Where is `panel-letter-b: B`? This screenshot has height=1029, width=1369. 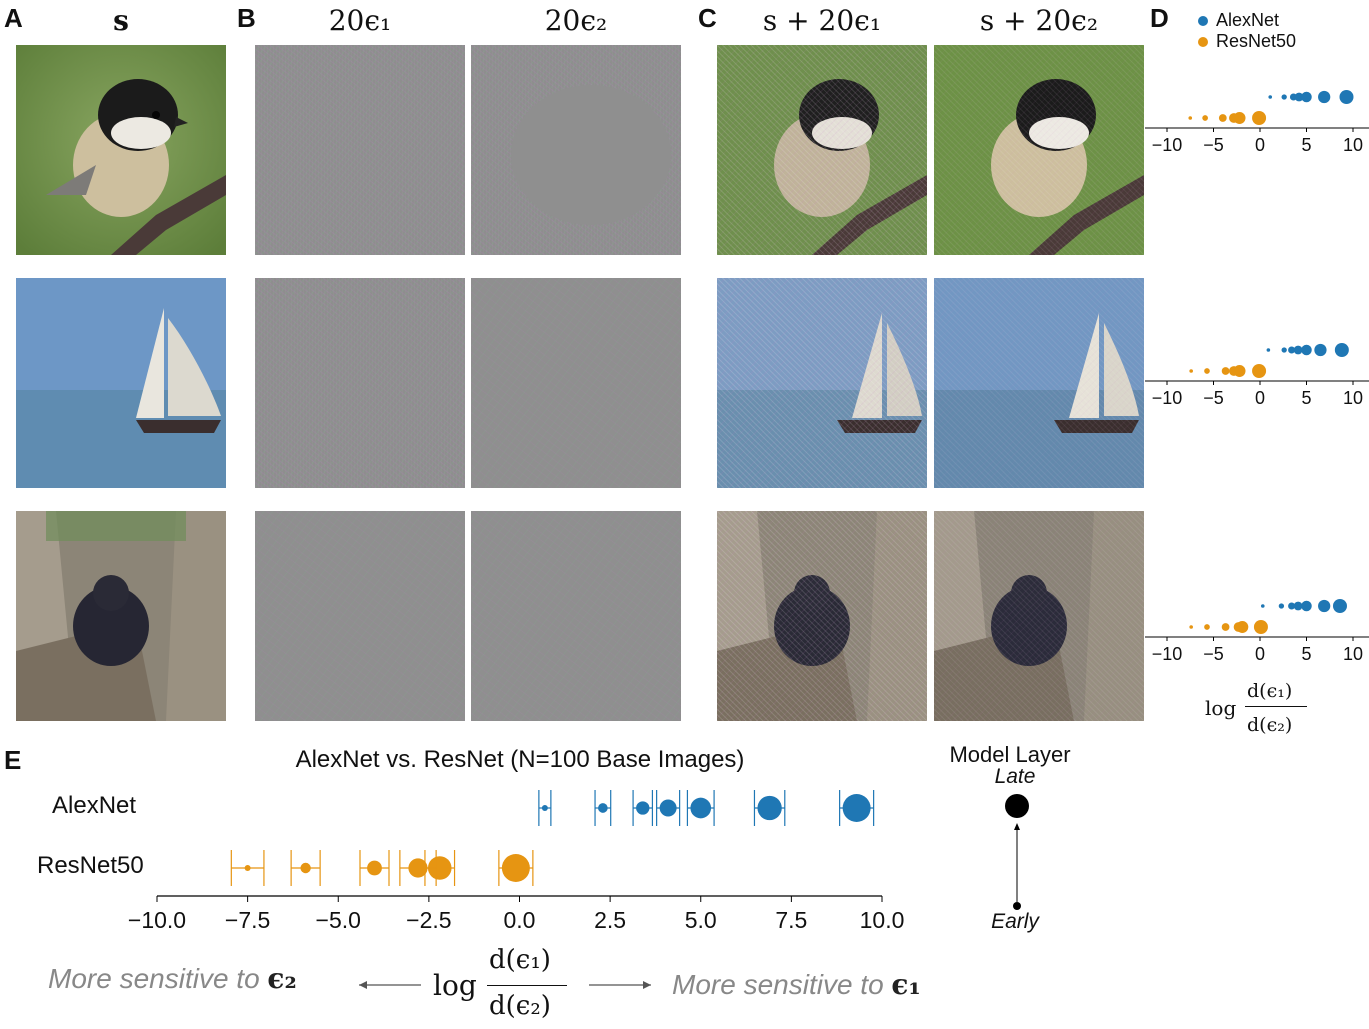 panel-letter-b: B is located at coordinates (246, 18).